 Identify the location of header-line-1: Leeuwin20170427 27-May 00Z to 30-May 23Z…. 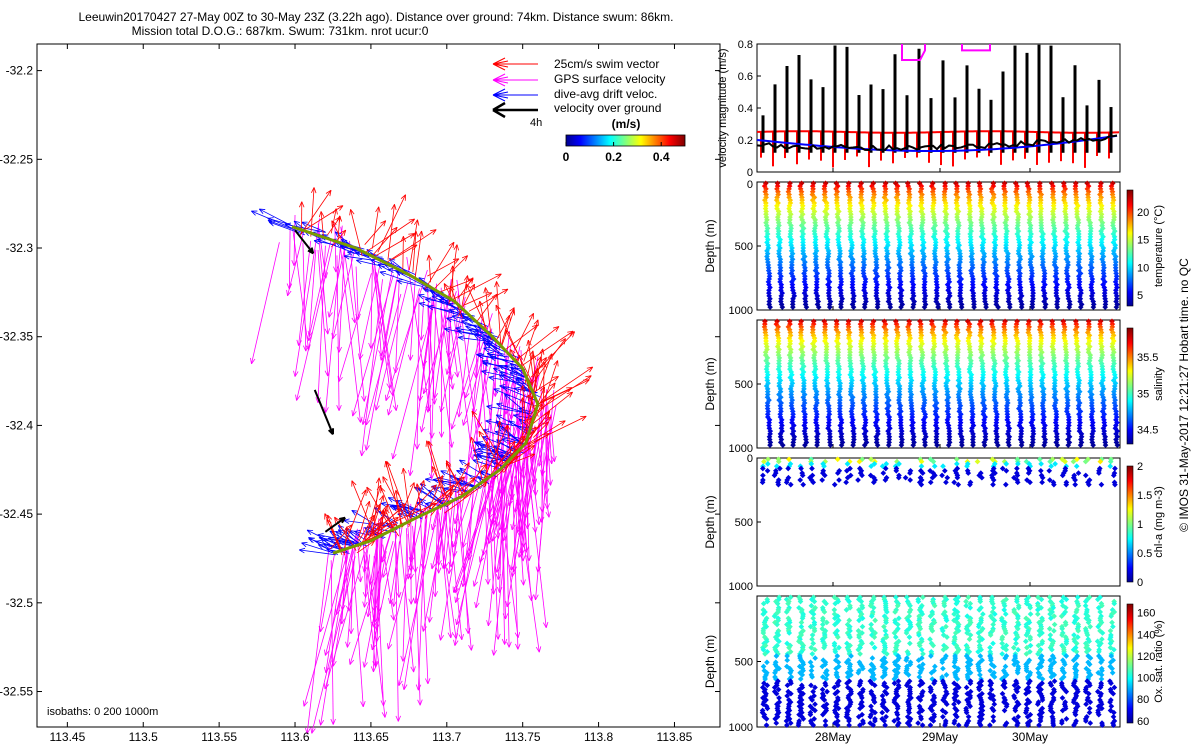
(376, 17).